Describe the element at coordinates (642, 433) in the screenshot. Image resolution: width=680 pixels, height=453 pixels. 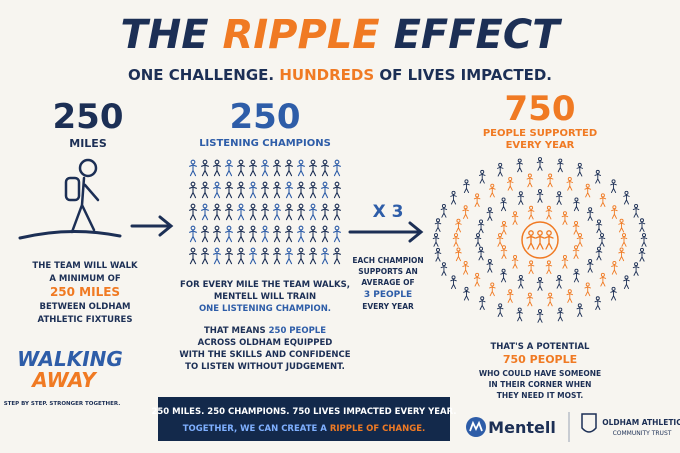
I see `oldham-logo: COMMUNITY TRUST` at that location.